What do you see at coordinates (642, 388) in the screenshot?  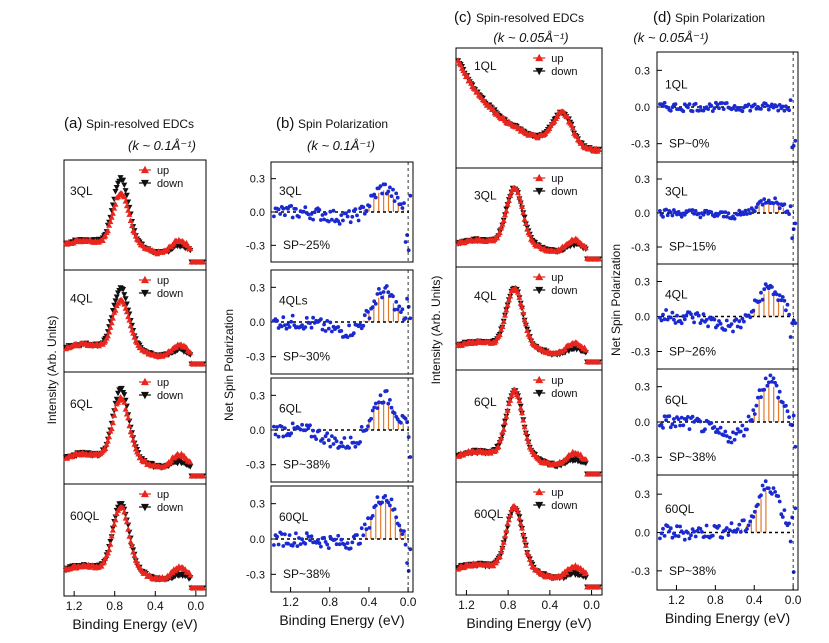 I see `y-tick-label: 0.3` at bounding box center [642, 388].